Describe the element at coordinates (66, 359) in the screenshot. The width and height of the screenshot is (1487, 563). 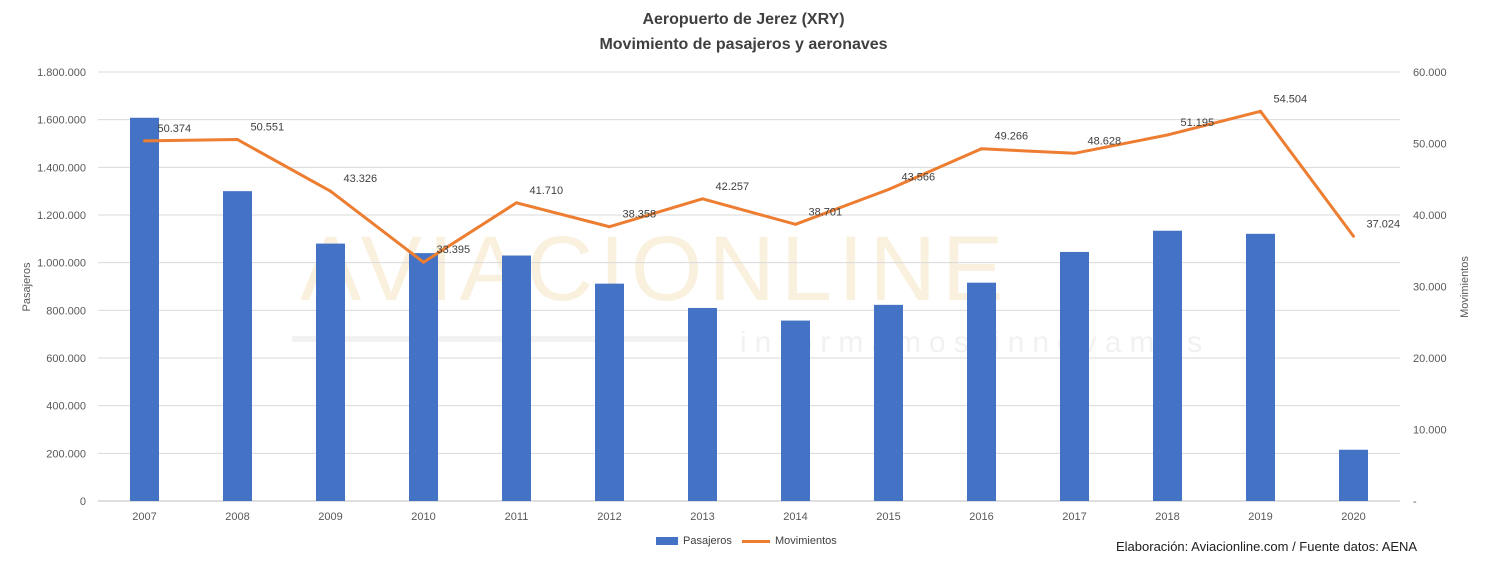
I see `y-tick-label: 600.000` at that location.